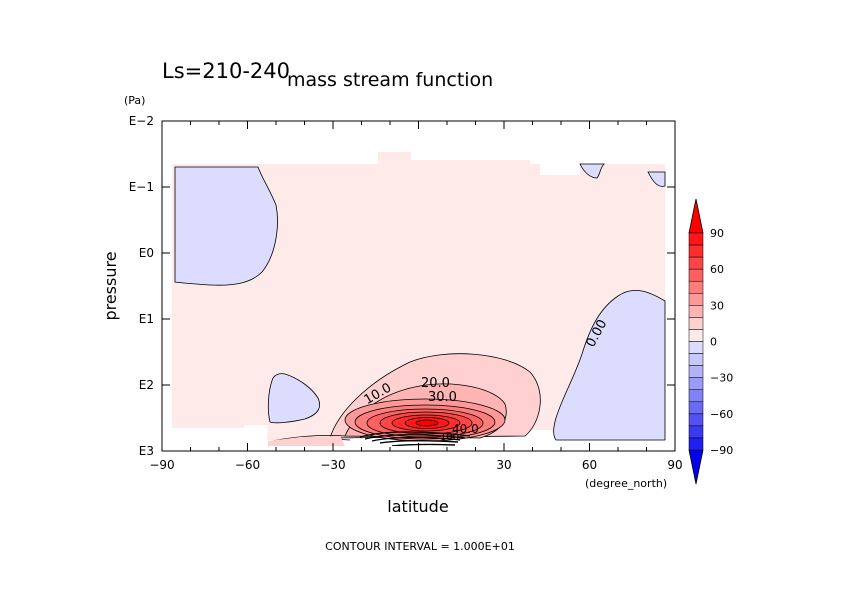 The height and width of the screenshot is (595, 842). Describe the element at coordinates (306, 441) in the screenshot. I see `near-surface-strip` at that location.